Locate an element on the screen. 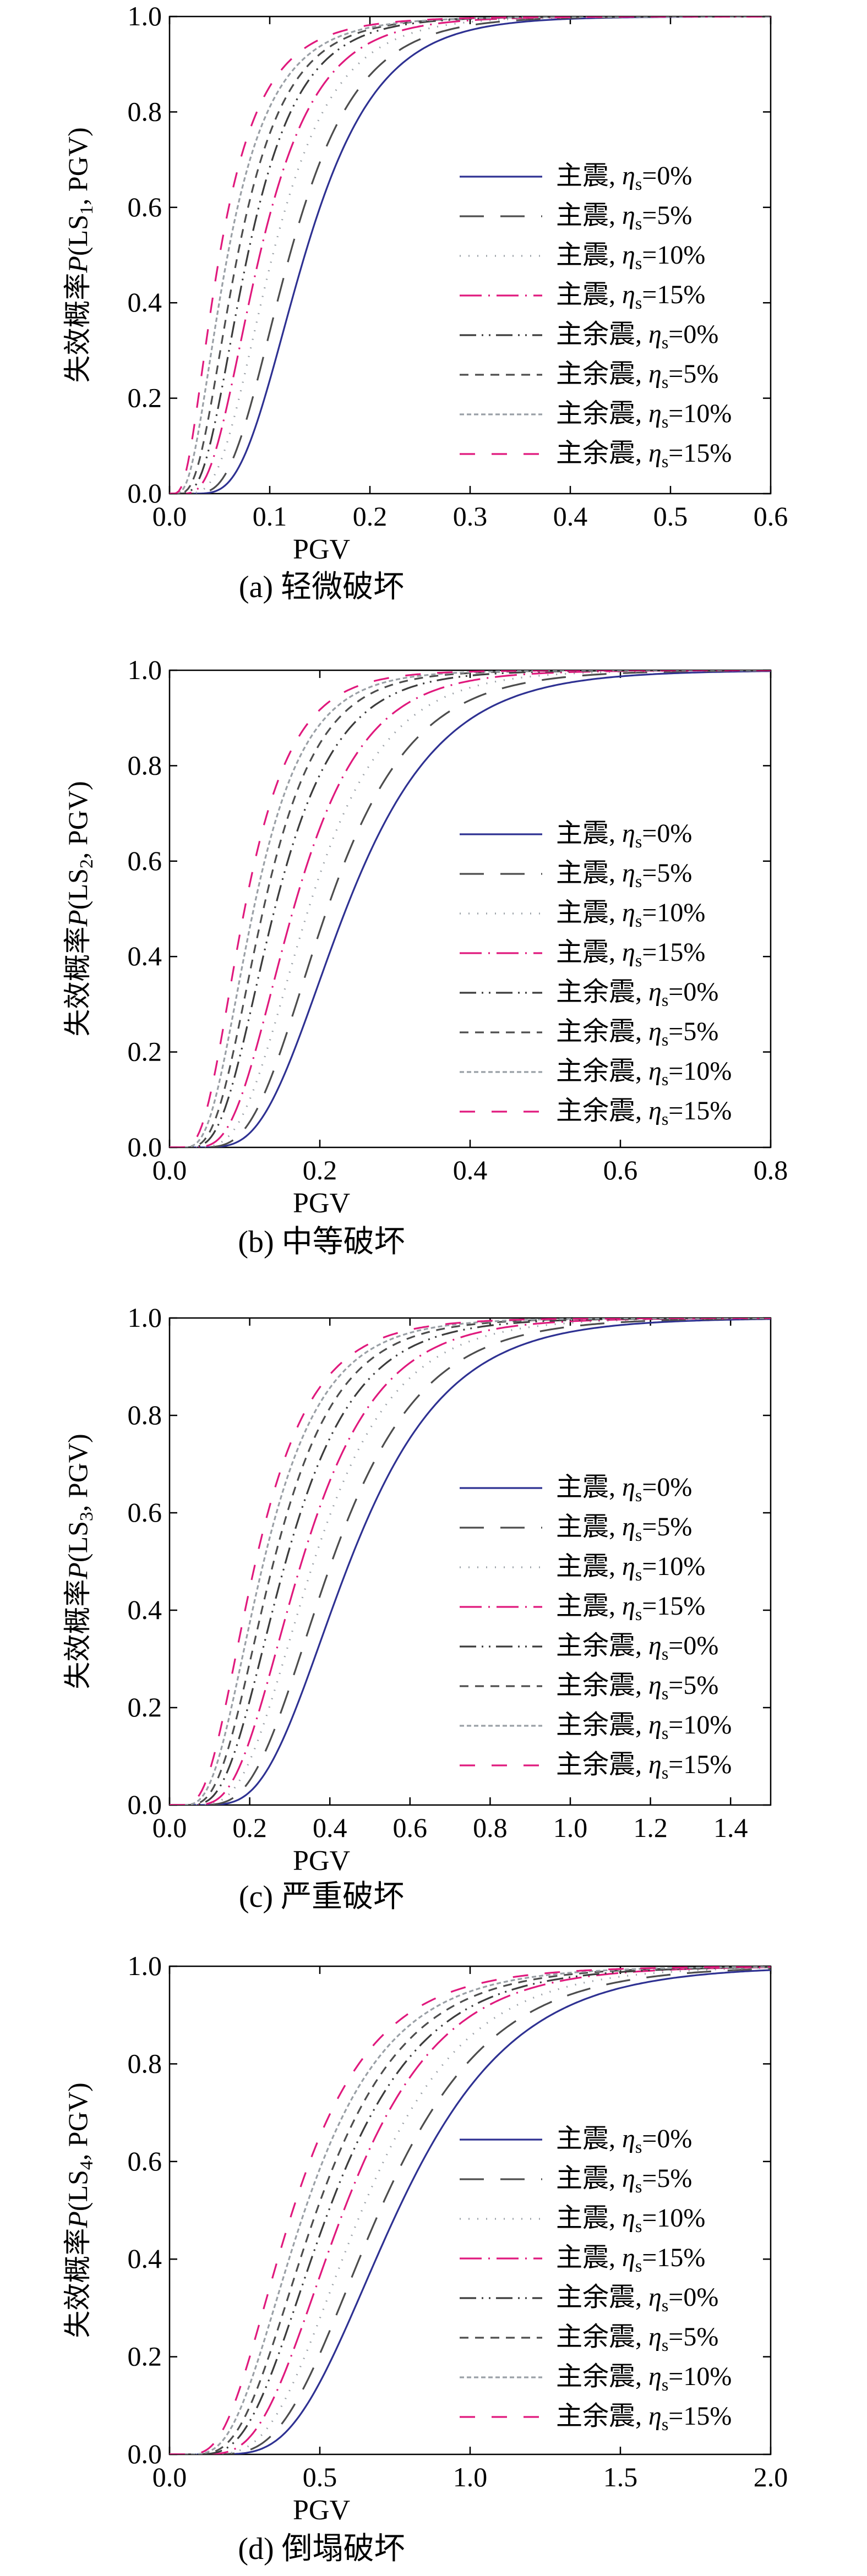  x-tick-label: 2.0 is located at coordinates (771, 2477).